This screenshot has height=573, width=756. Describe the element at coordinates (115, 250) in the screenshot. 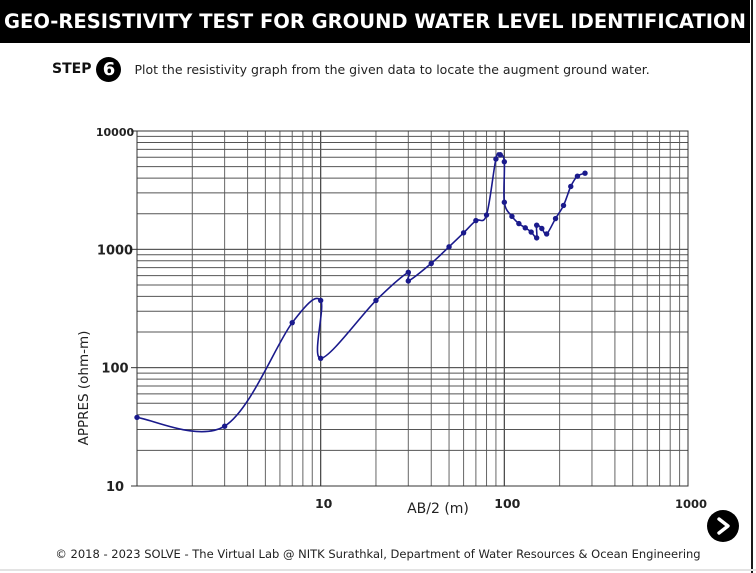

I see `y-tick-label: 1000` at that location.